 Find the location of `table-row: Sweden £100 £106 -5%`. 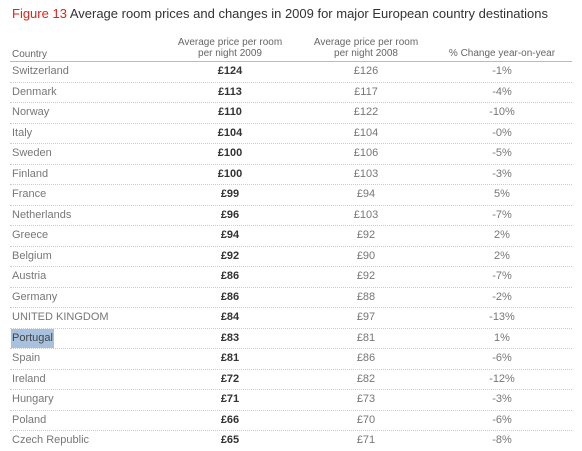

table-row: Sweden £100 £106 -5% is located at coordinates (291, 154).